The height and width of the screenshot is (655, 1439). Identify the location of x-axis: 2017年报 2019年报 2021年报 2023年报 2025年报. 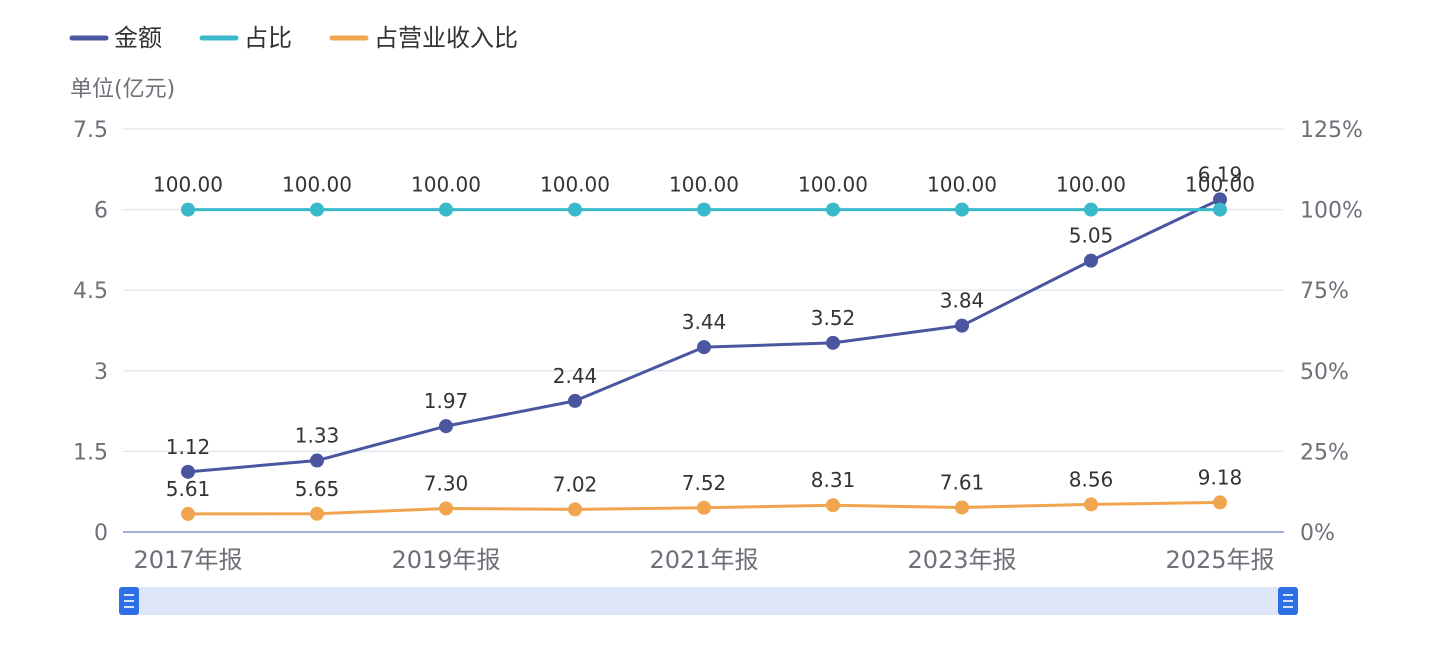
(703, 552).